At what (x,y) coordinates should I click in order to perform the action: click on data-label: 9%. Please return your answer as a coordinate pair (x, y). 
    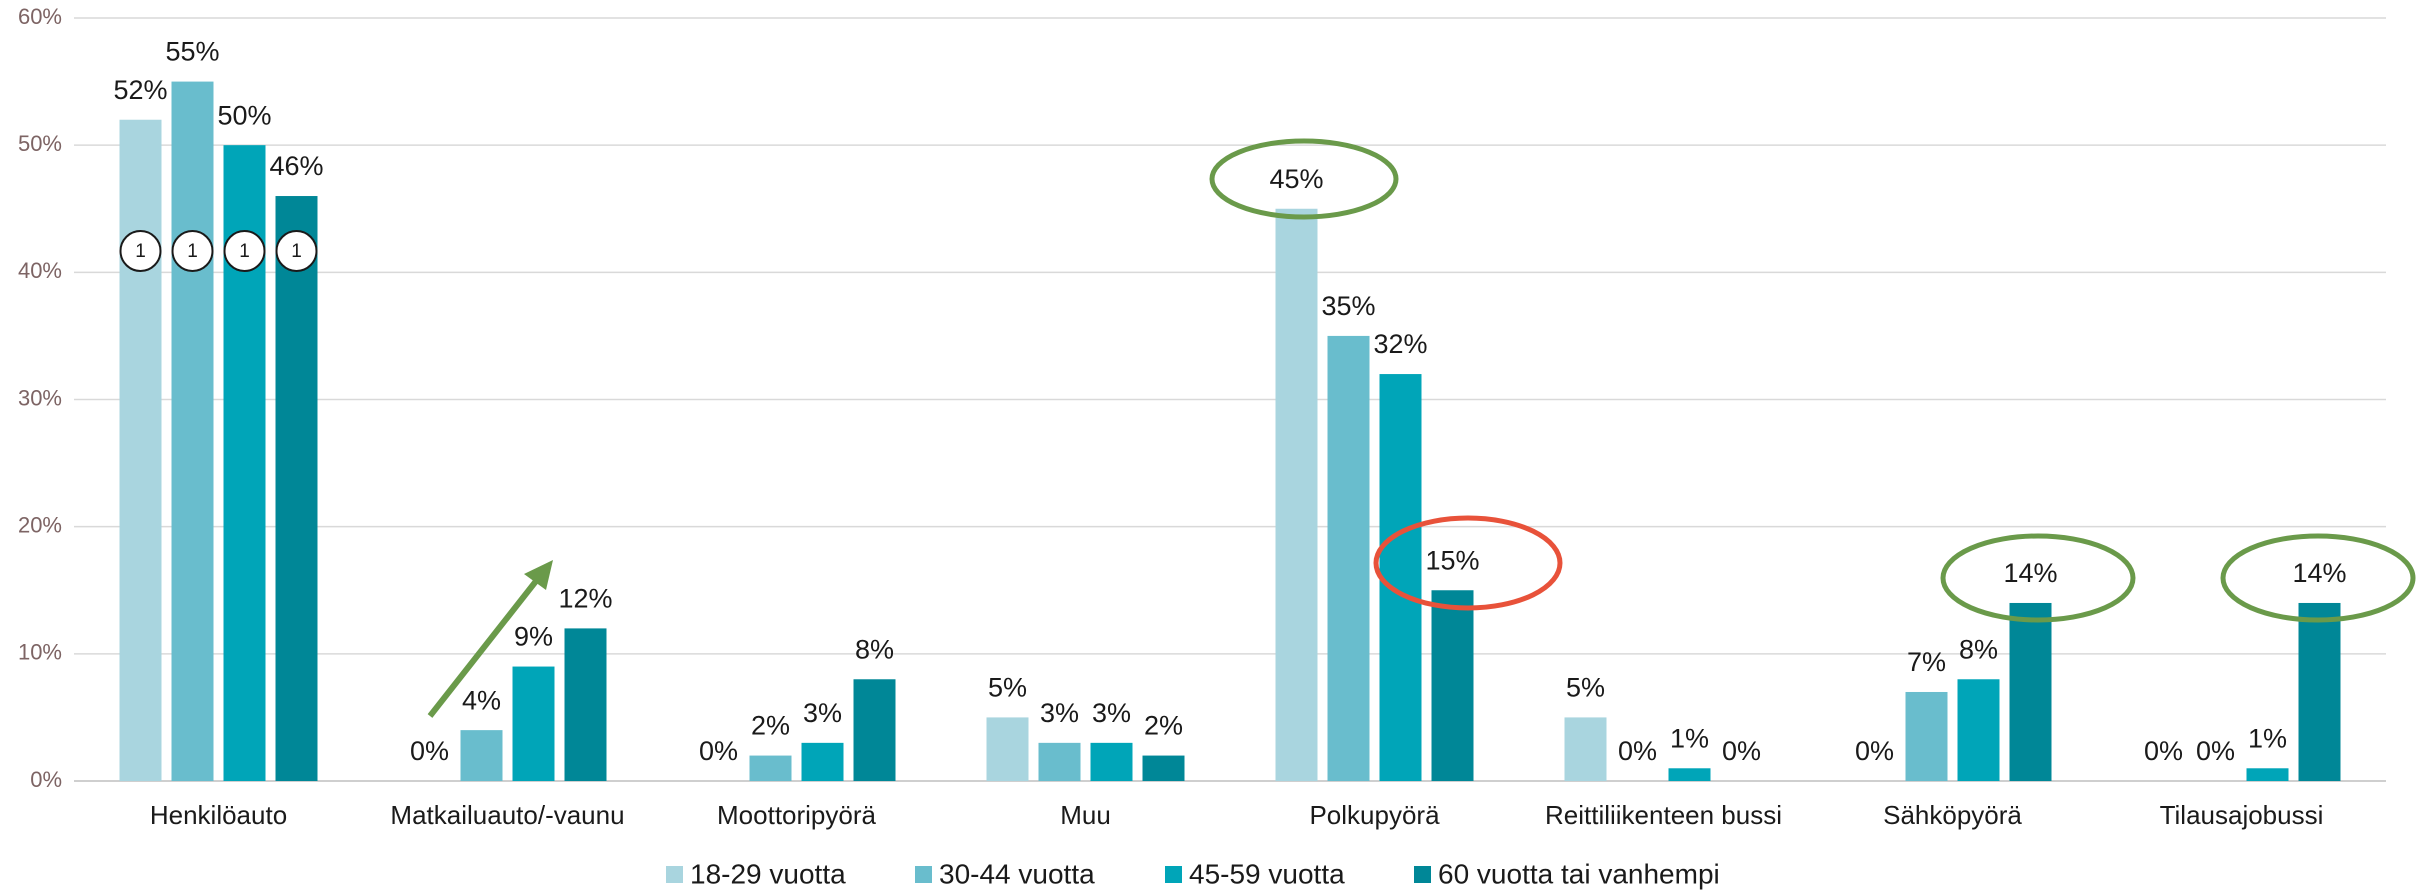
    Looking at the image, I should click on (533, 637).